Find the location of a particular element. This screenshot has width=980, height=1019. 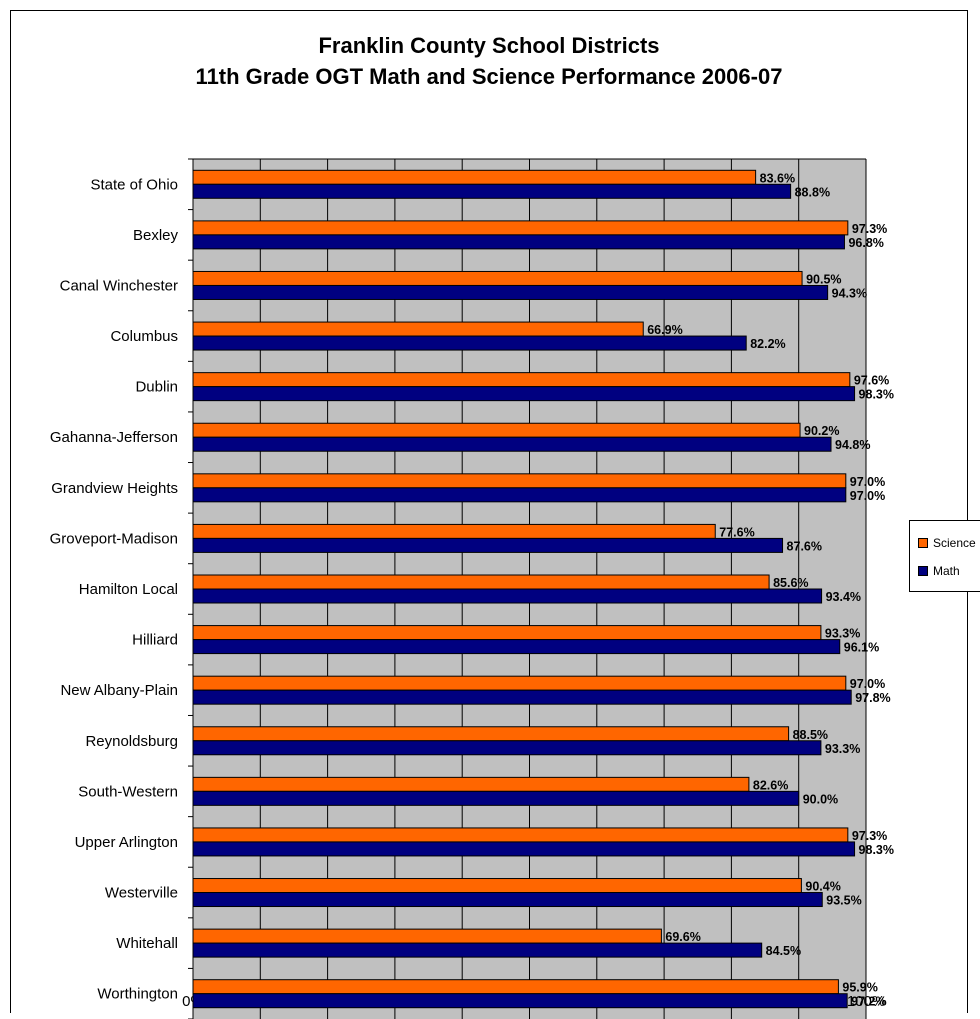

category-label-7: Groveport-Madison is located at coordinates (114, 538).